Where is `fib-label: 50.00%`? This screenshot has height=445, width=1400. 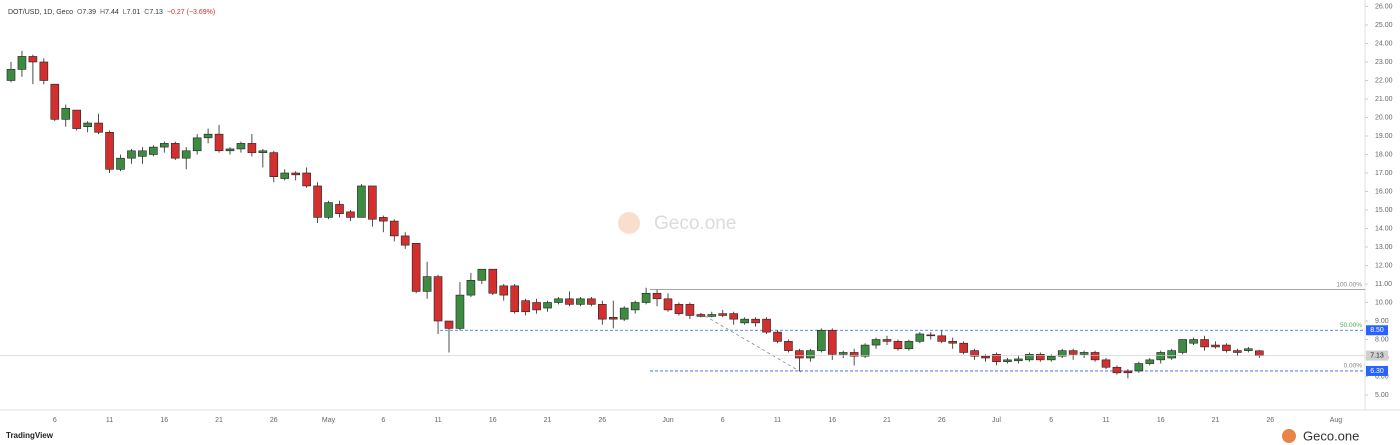
fib-label: 50.00% is located at coordinates (1351, 325).